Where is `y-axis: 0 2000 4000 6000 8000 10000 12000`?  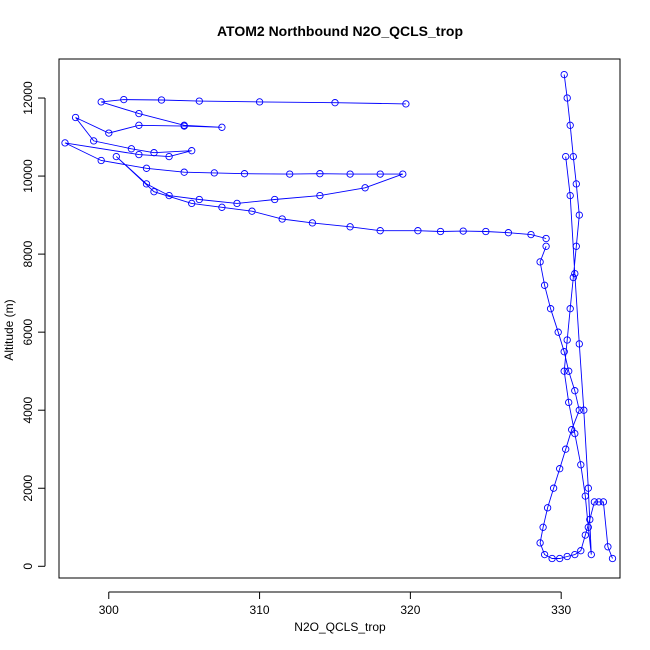 y-axis: 0 2000 4000 6000 8000 10000 12000 is located at coordinates (33, 325).